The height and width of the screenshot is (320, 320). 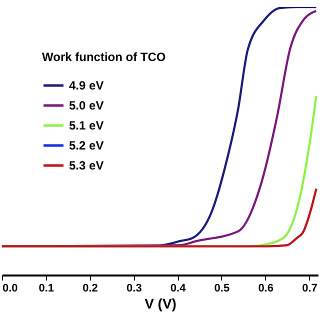 I want to click on x-tick-label: 0.6, so click(x=266, y=288).